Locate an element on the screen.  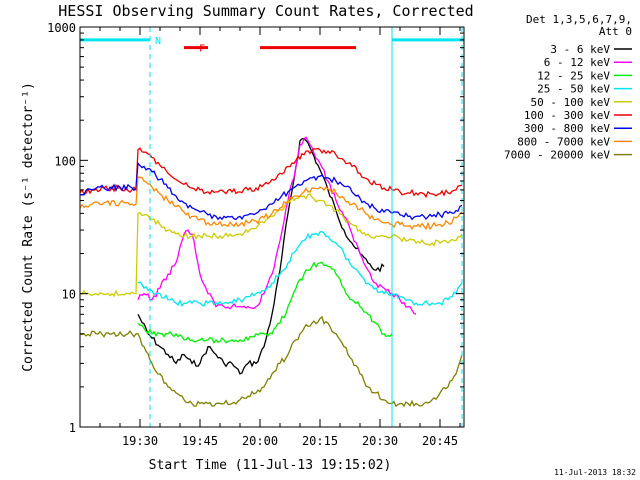
flag-label-0: N is located at coordinates (158, 41).